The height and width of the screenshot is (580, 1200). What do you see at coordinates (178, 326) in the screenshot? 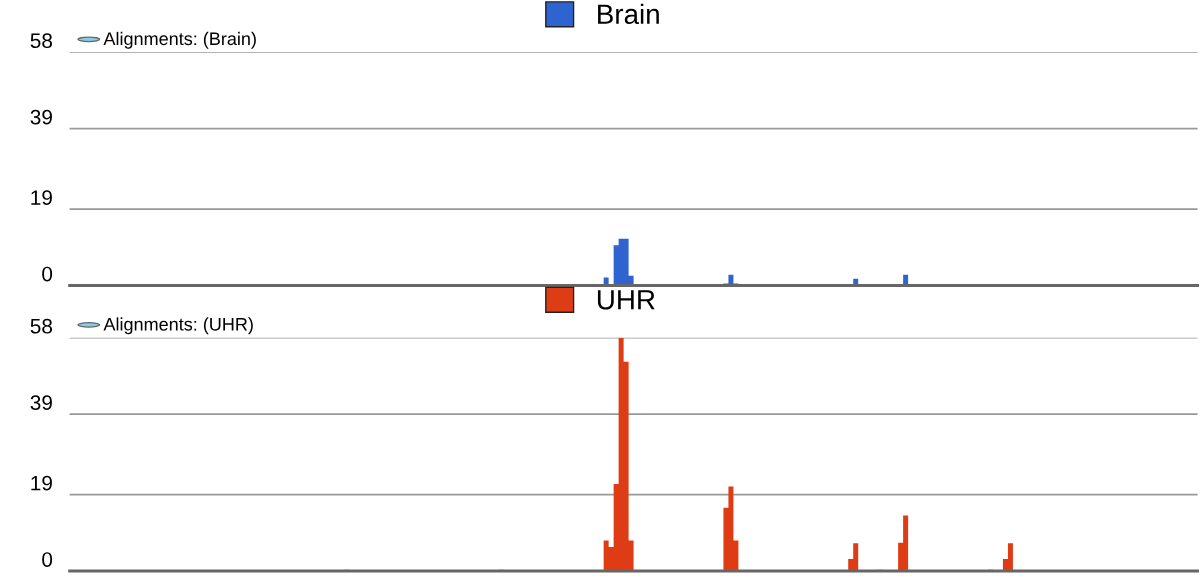
I see `chart-title: Alignments: (UHR)` at bounding box center [178, 326].